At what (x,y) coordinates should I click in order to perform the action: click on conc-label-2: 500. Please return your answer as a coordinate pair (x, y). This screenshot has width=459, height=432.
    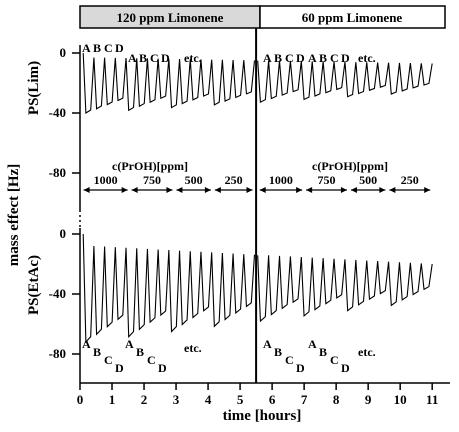
    Looking at the image, I should click on (194, 180).